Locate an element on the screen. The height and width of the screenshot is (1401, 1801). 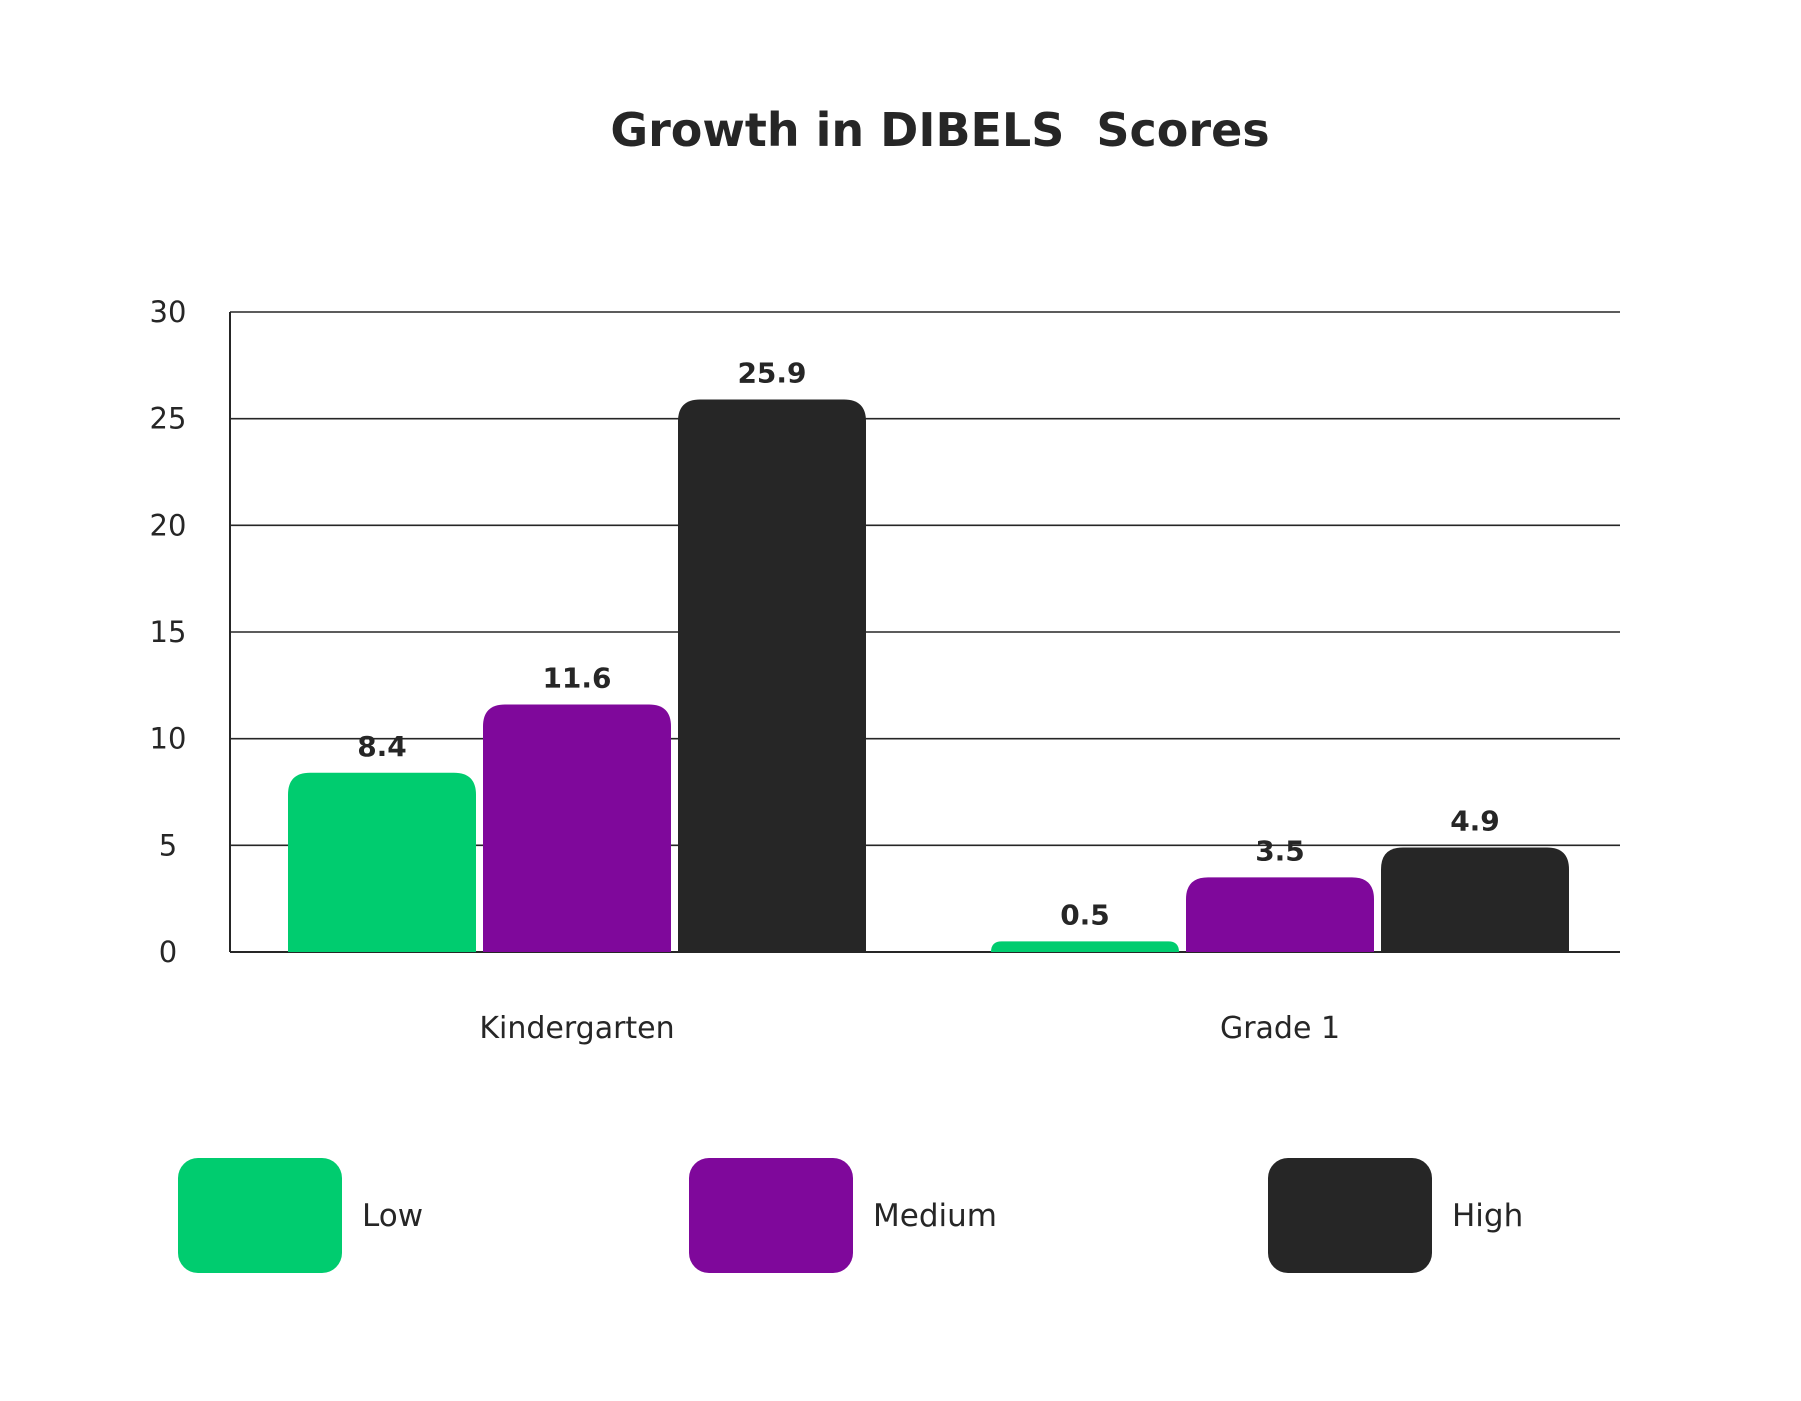
y-tick-label: 5 is located at coordinates (168, 845).